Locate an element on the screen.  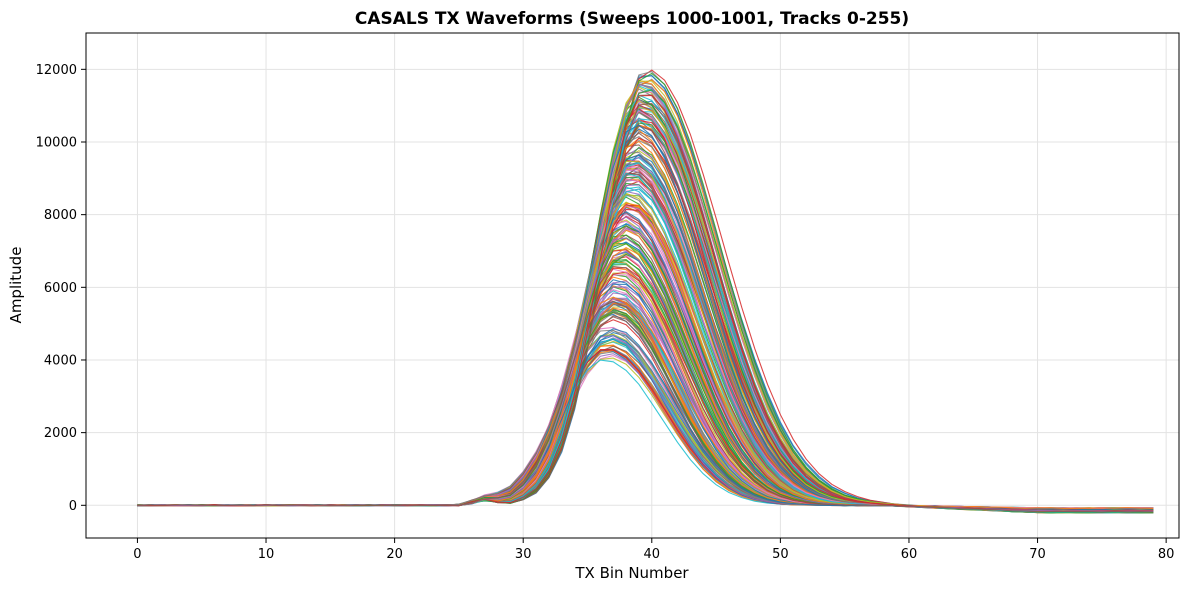
x-tick-label: 80 is located at coordinates (1166, 554).